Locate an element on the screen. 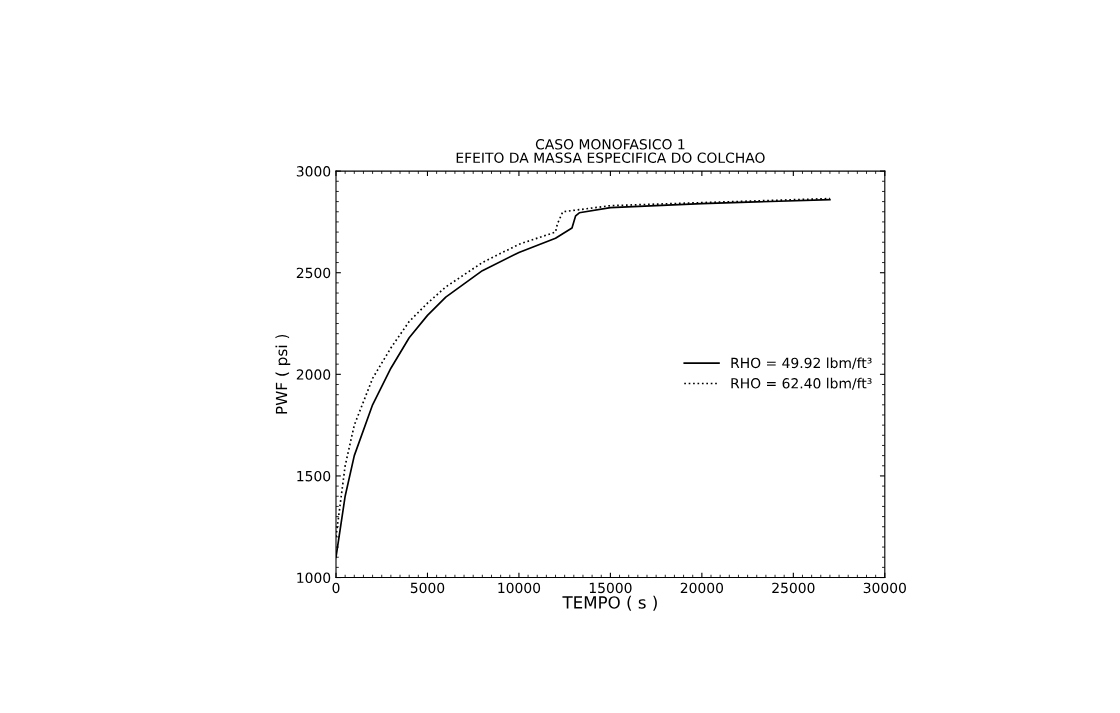 The height and width of the screenshot is (713, 1120). x-tick-label: 25000 is located at coordinates (793, 588).